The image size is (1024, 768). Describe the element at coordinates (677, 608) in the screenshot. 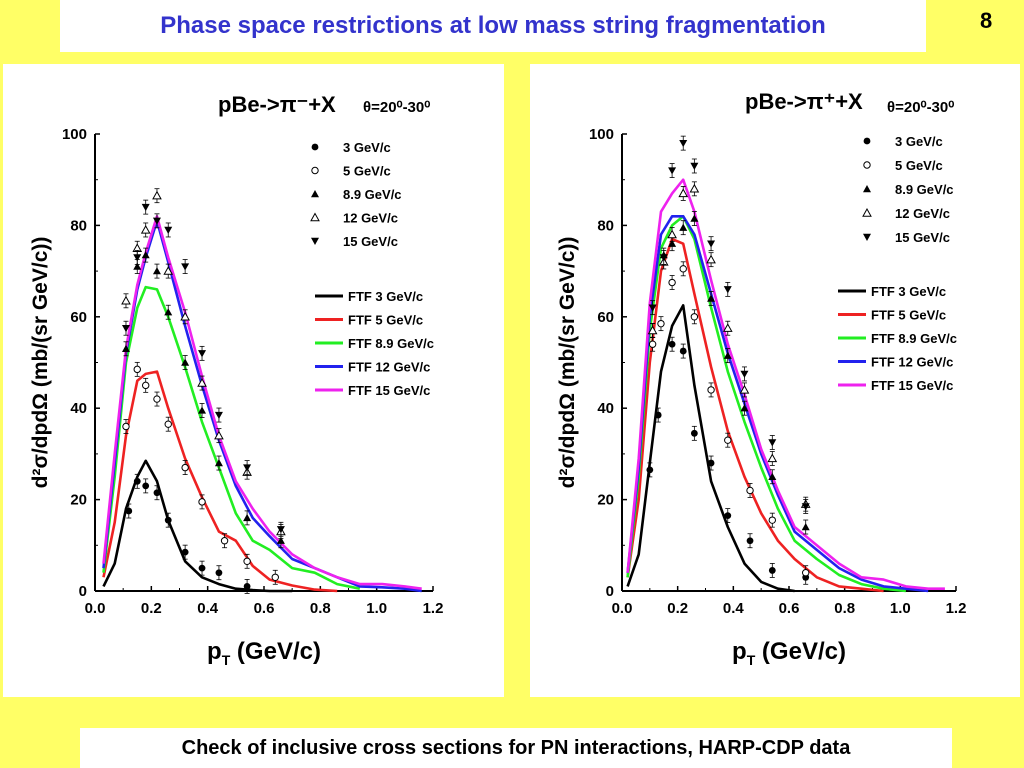

I see `x-tick-label: 0.2` at that location.